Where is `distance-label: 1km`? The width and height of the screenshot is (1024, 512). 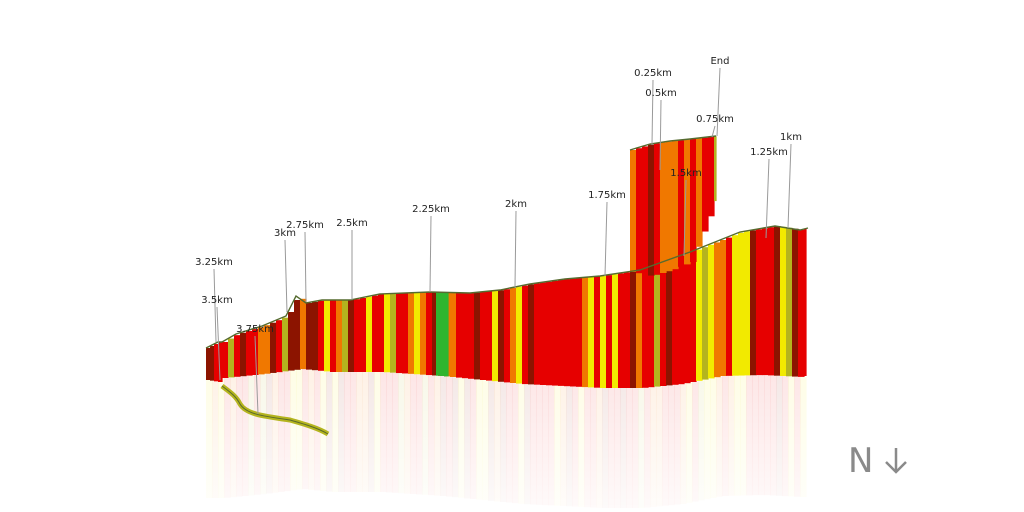 distance-label: 1km is located at coordinates (791, 137).